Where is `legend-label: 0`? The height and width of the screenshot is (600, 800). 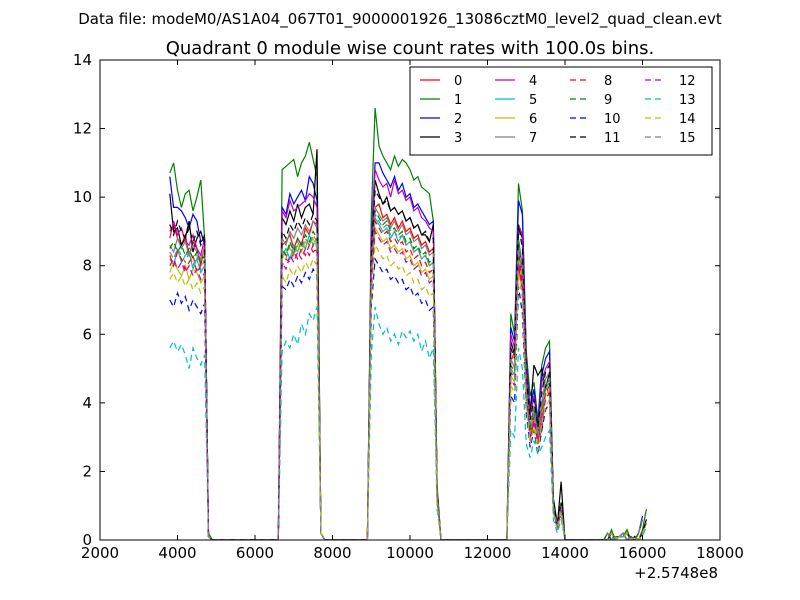 legend-label: 0 is located at coordinates (458, 81).